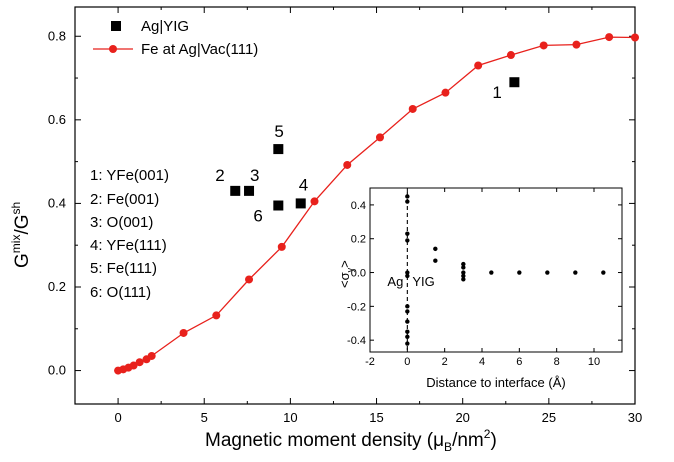 Image resolution: width=674 pixels, height=462 pixels. I want to click on annotation-4: 4: YFe(111), so click(128, 245).